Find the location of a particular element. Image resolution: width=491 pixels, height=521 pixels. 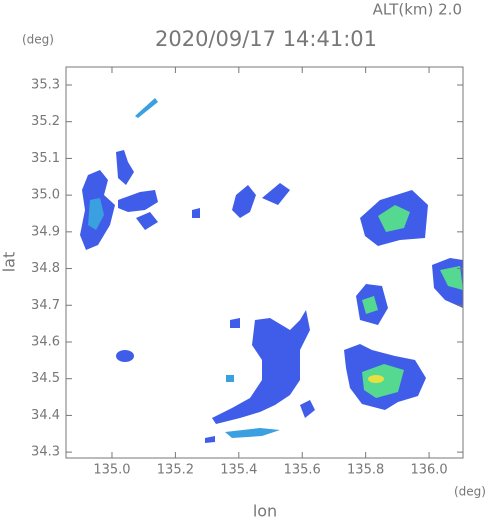

y-tick-label: 34.9 is located at coordinates (45, 231).